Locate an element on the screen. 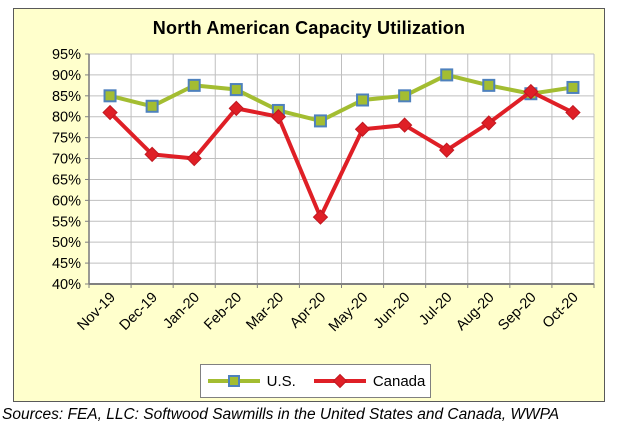 The image size is (624, 437). svg-text: Oct-20 is located at coordinates (561, 311).